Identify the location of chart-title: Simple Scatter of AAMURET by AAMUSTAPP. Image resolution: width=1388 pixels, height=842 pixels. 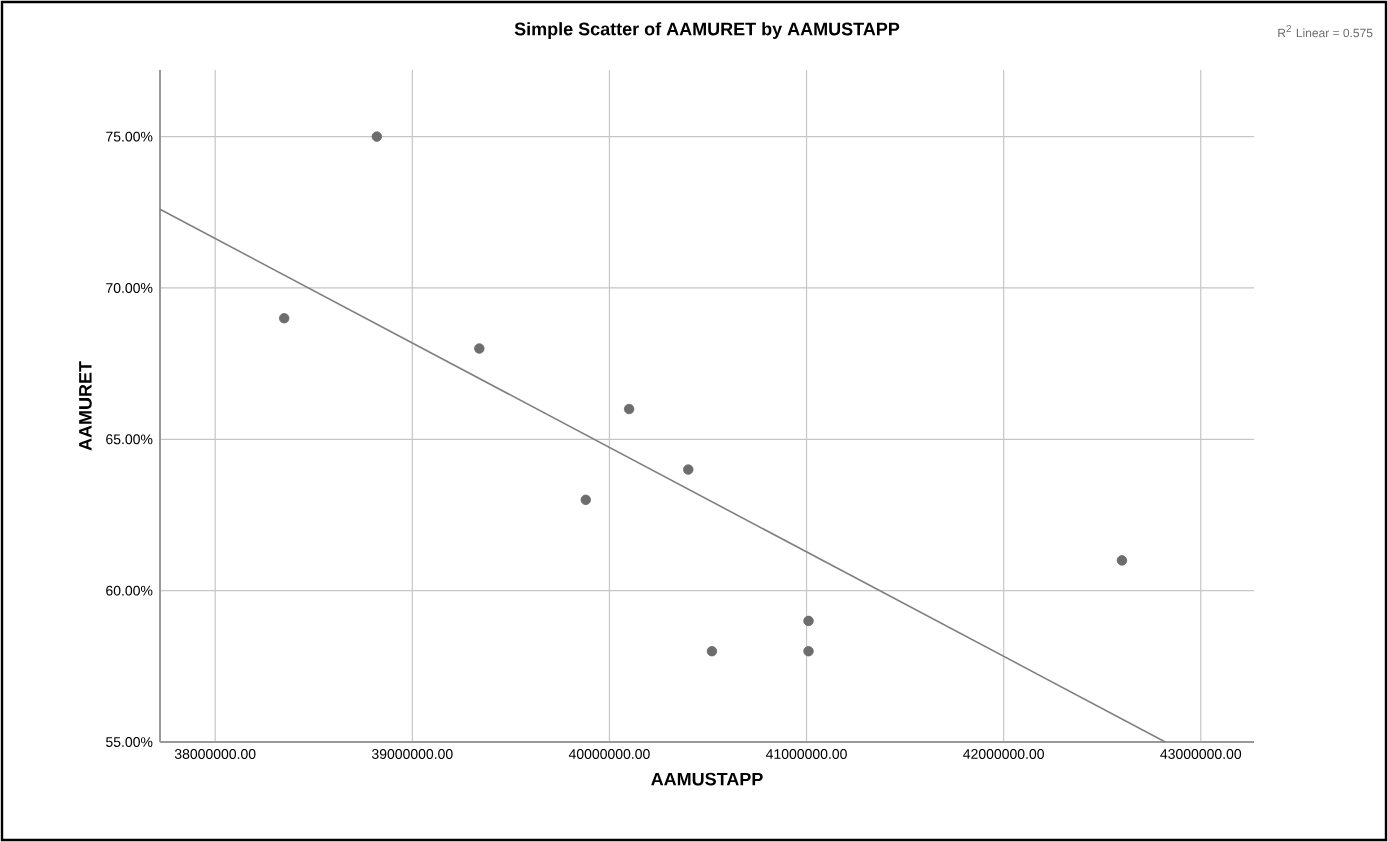
(707, 30).